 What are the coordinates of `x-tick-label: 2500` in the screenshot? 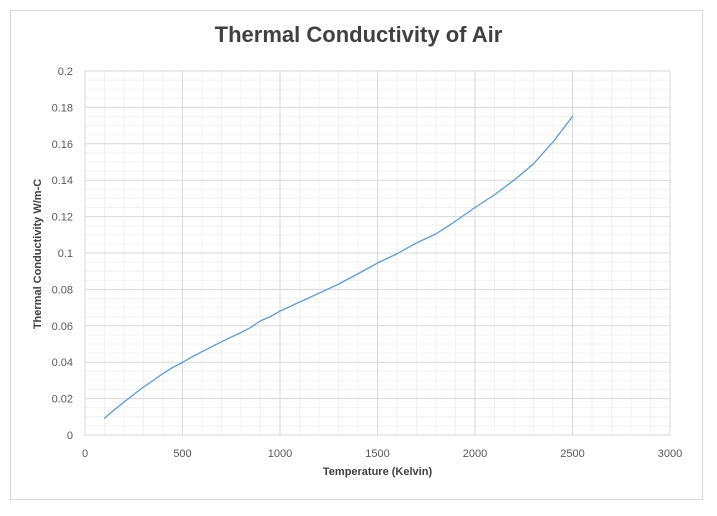 It's located at (572, 454).